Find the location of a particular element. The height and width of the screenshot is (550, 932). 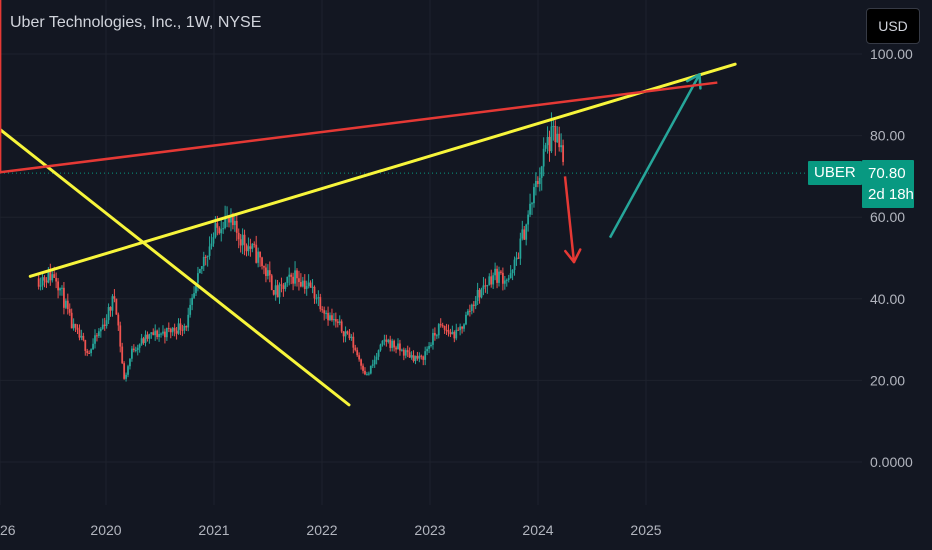

bar-countdown: 2d 18h is located at coordinates (891, 194).